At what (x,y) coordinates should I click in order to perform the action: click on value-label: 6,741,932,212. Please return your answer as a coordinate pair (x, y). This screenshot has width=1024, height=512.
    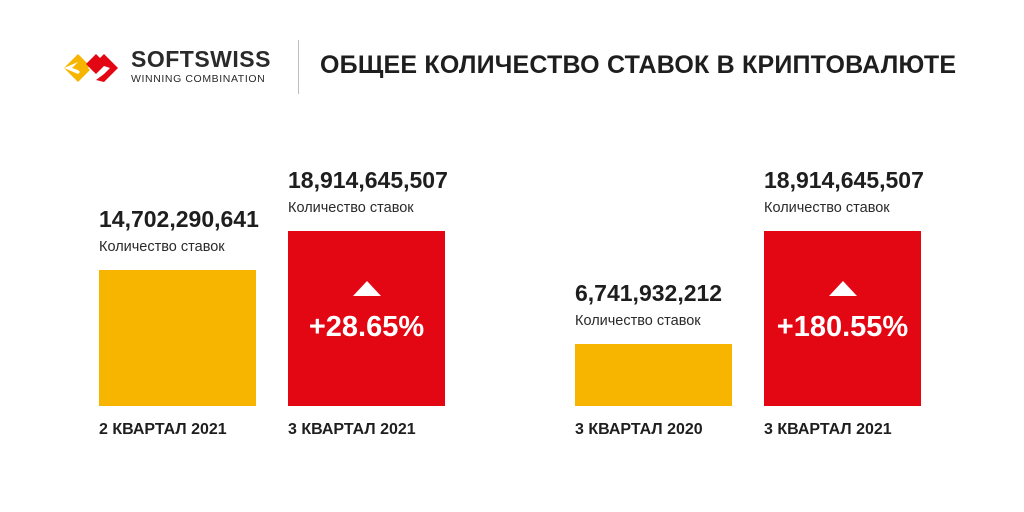
    Looking at the image, I should click on (649, 293).